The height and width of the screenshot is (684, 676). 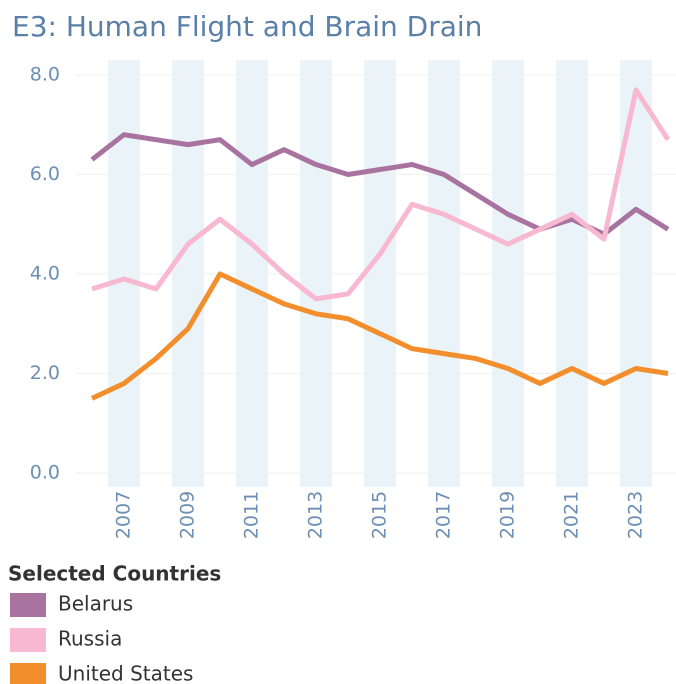 What do you see at coordinates (125, 673) in the screenshot?
I see `legend-label: United States` at bounding box center [125, 673].